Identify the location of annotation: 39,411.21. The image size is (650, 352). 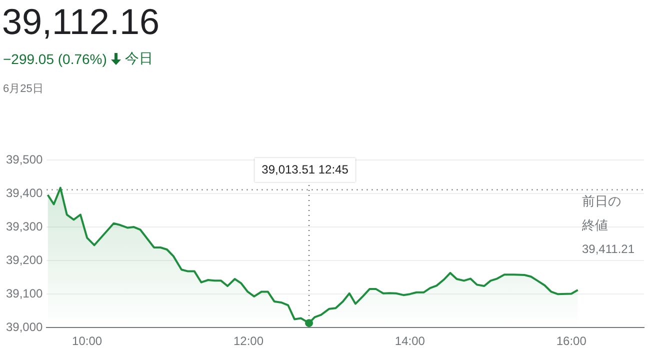
(608, 249).